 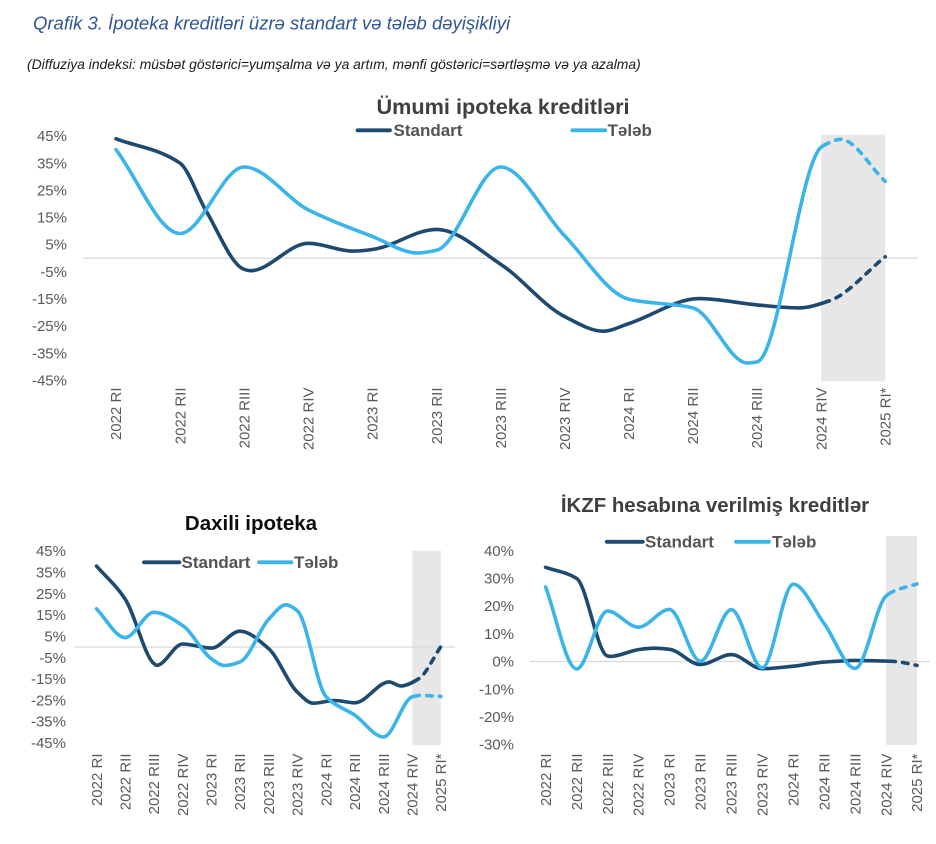 I want to click on svg-text: 20%, so click(x=499, y=606).